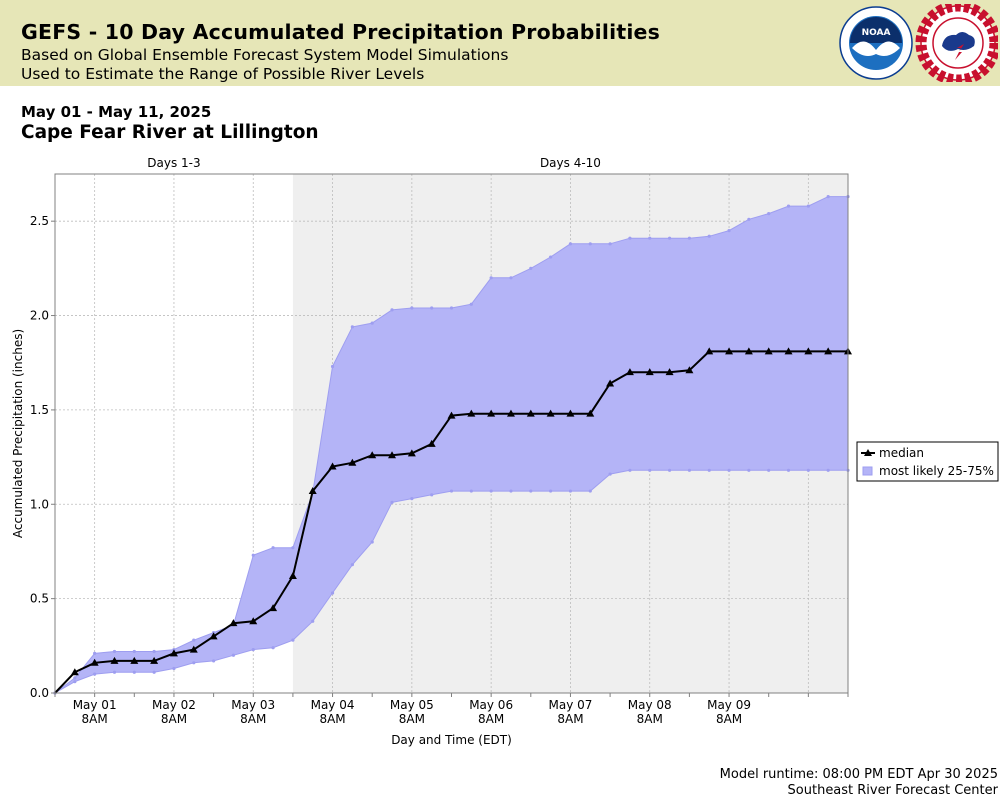 The width and height of the screenshot is (1000, 800). I want to click on x-tick-label-day: May 06, so click(491, 705).